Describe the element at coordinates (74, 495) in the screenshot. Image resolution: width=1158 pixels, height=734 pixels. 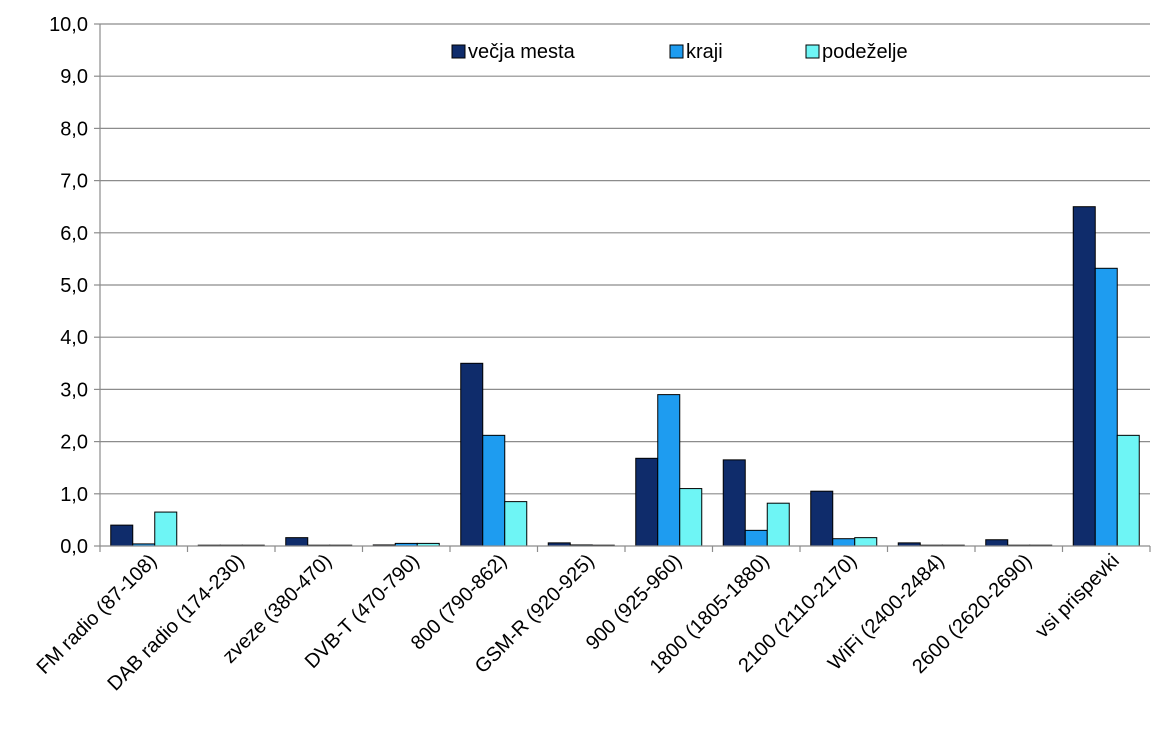
I see `y-tick-label: 1,0` at that location.